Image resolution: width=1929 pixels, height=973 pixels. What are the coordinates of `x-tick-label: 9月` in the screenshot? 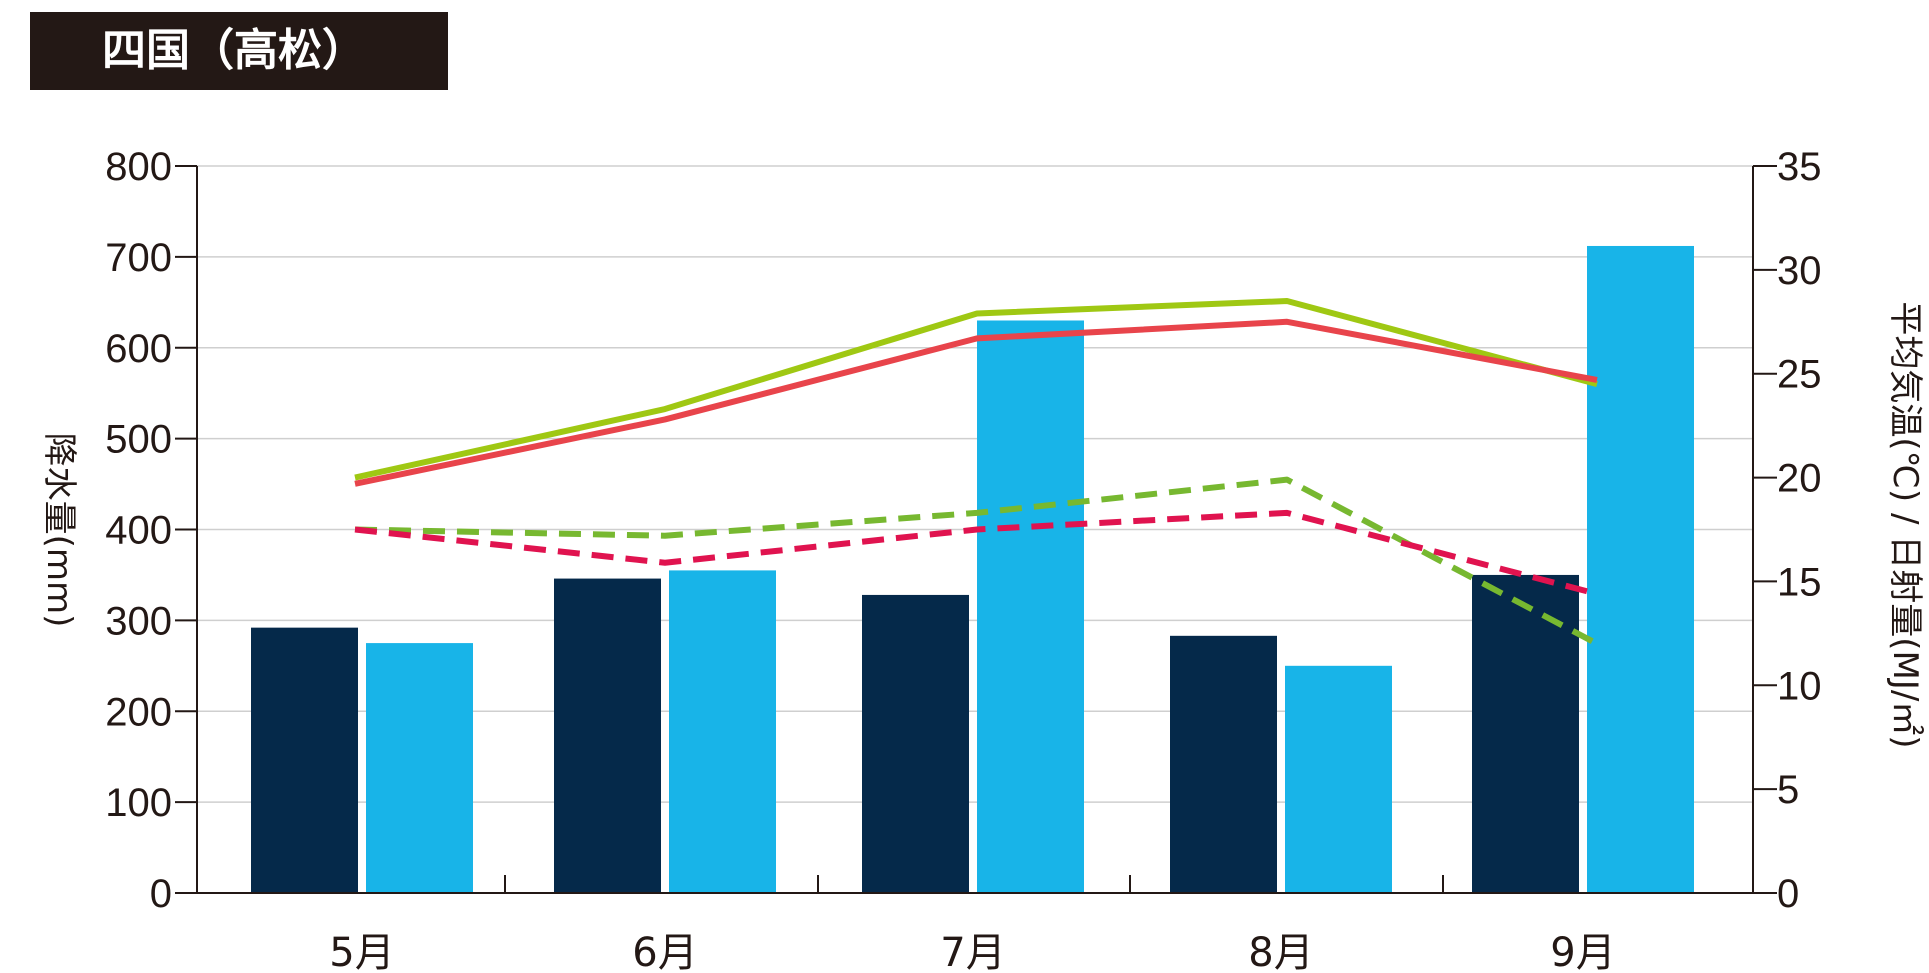 It's located at (1582, 951).